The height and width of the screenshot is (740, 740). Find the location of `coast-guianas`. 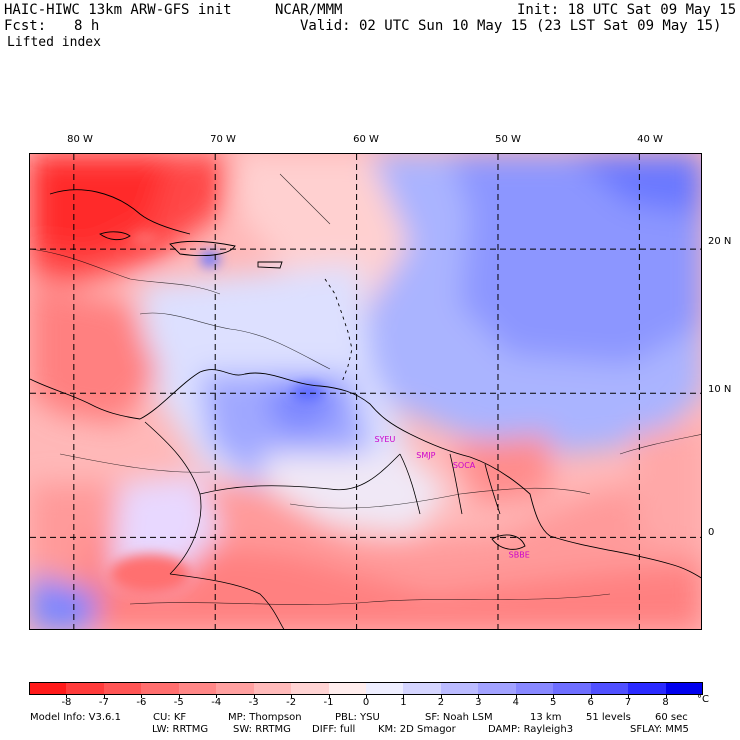

coast-guianas is located at coordinates (480, 485).